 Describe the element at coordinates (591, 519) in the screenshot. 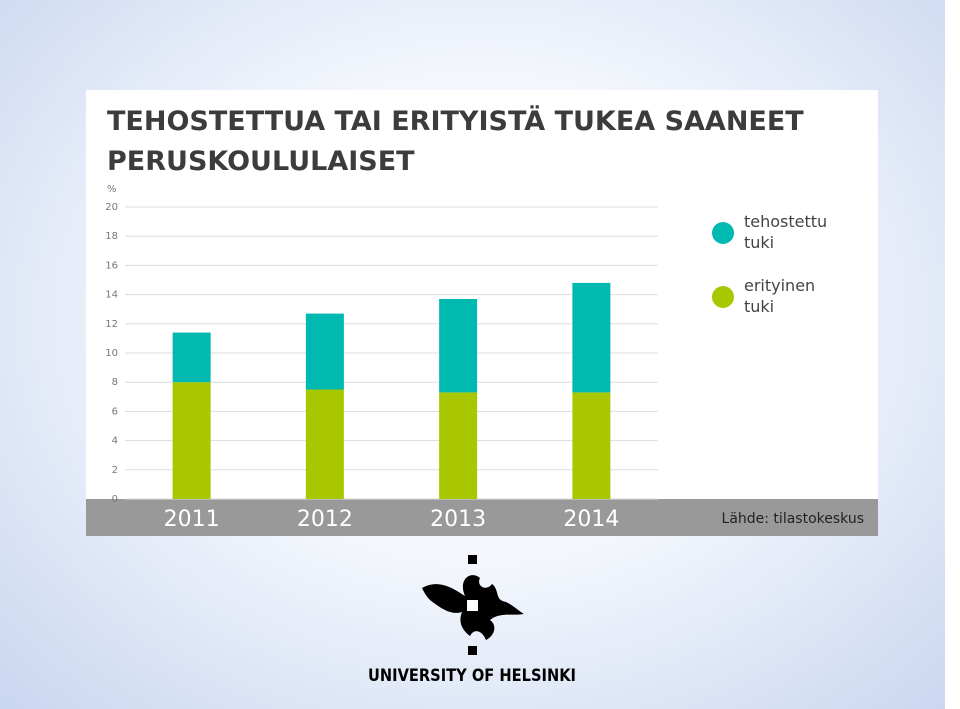

I see `x-tick-label: 2014` at that location.